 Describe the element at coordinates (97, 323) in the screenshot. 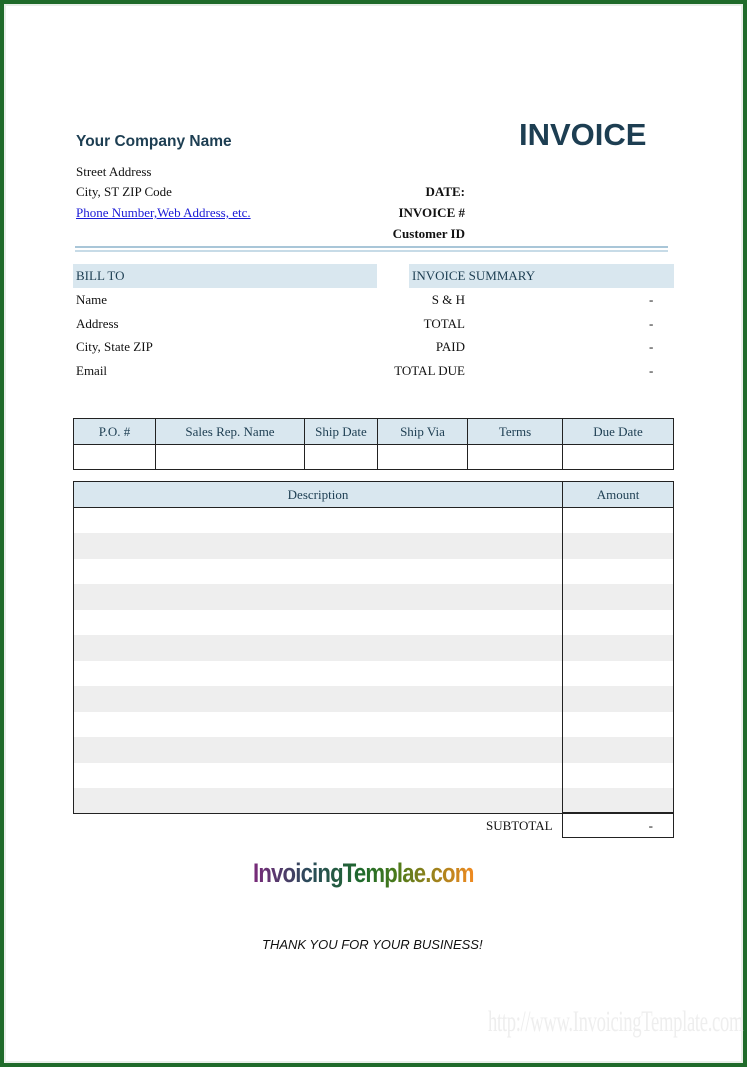

I see `bill-to-address: Address` at that location.